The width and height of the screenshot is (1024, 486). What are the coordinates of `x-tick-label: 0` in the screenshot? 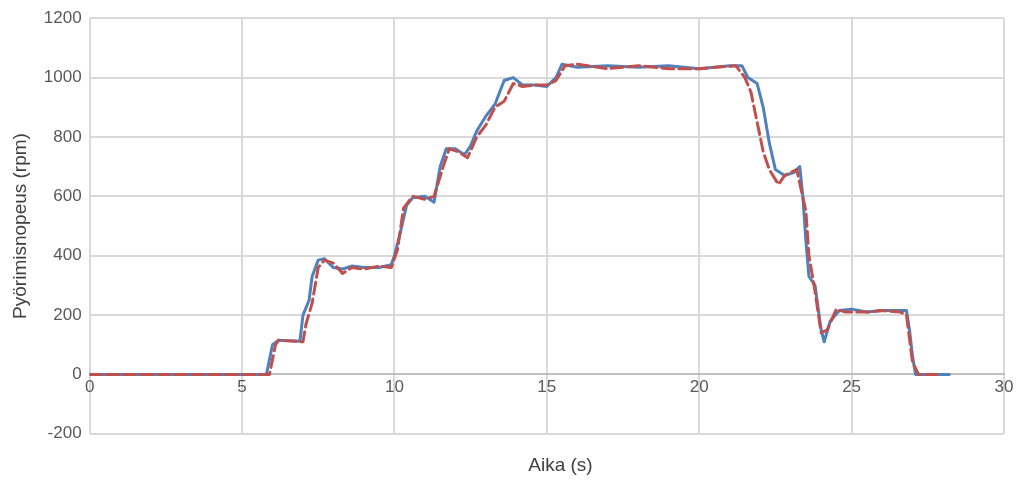 It's located at (89, 387).